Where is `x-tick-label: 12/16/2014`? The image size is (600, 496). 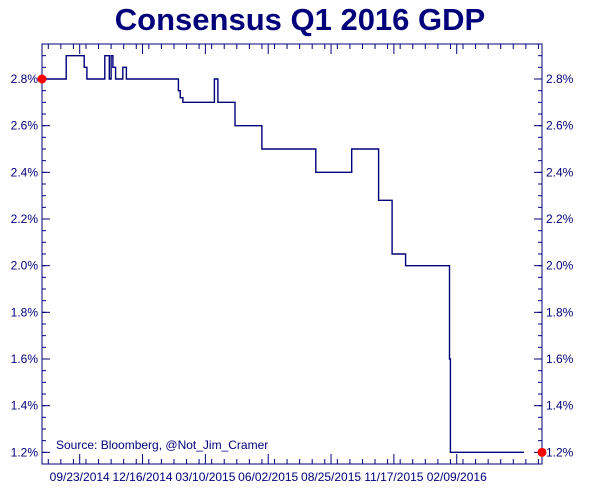 x-tick-label: 12/16/2014 is located at coordinates (143, 477).